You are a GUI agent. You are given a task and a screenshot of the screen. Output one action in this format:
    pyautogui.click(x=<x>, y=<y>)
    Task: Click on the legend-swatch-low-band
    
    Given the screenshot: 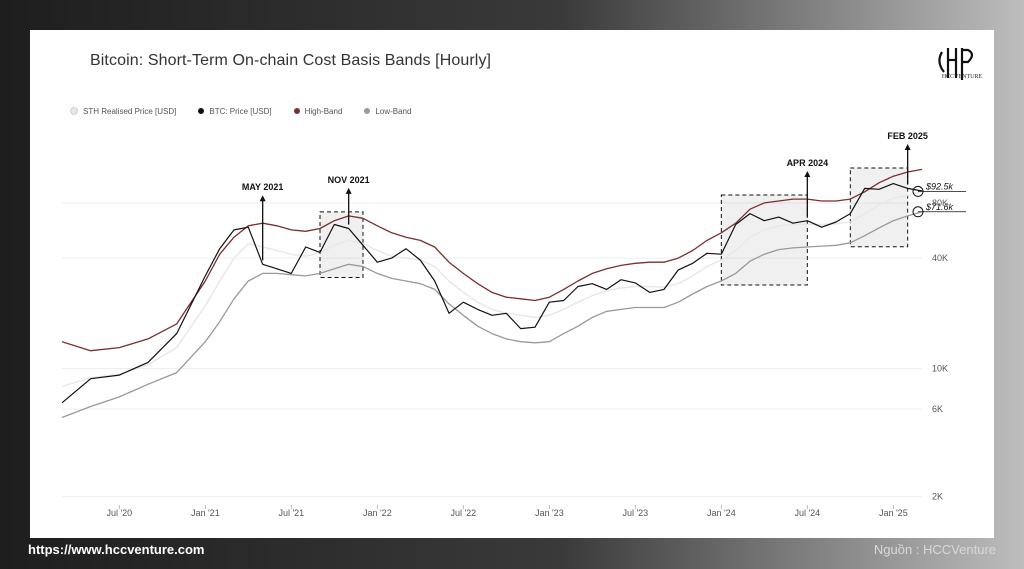 What is the action you would take?
    pyautogui.click(x=367, y=111)
    